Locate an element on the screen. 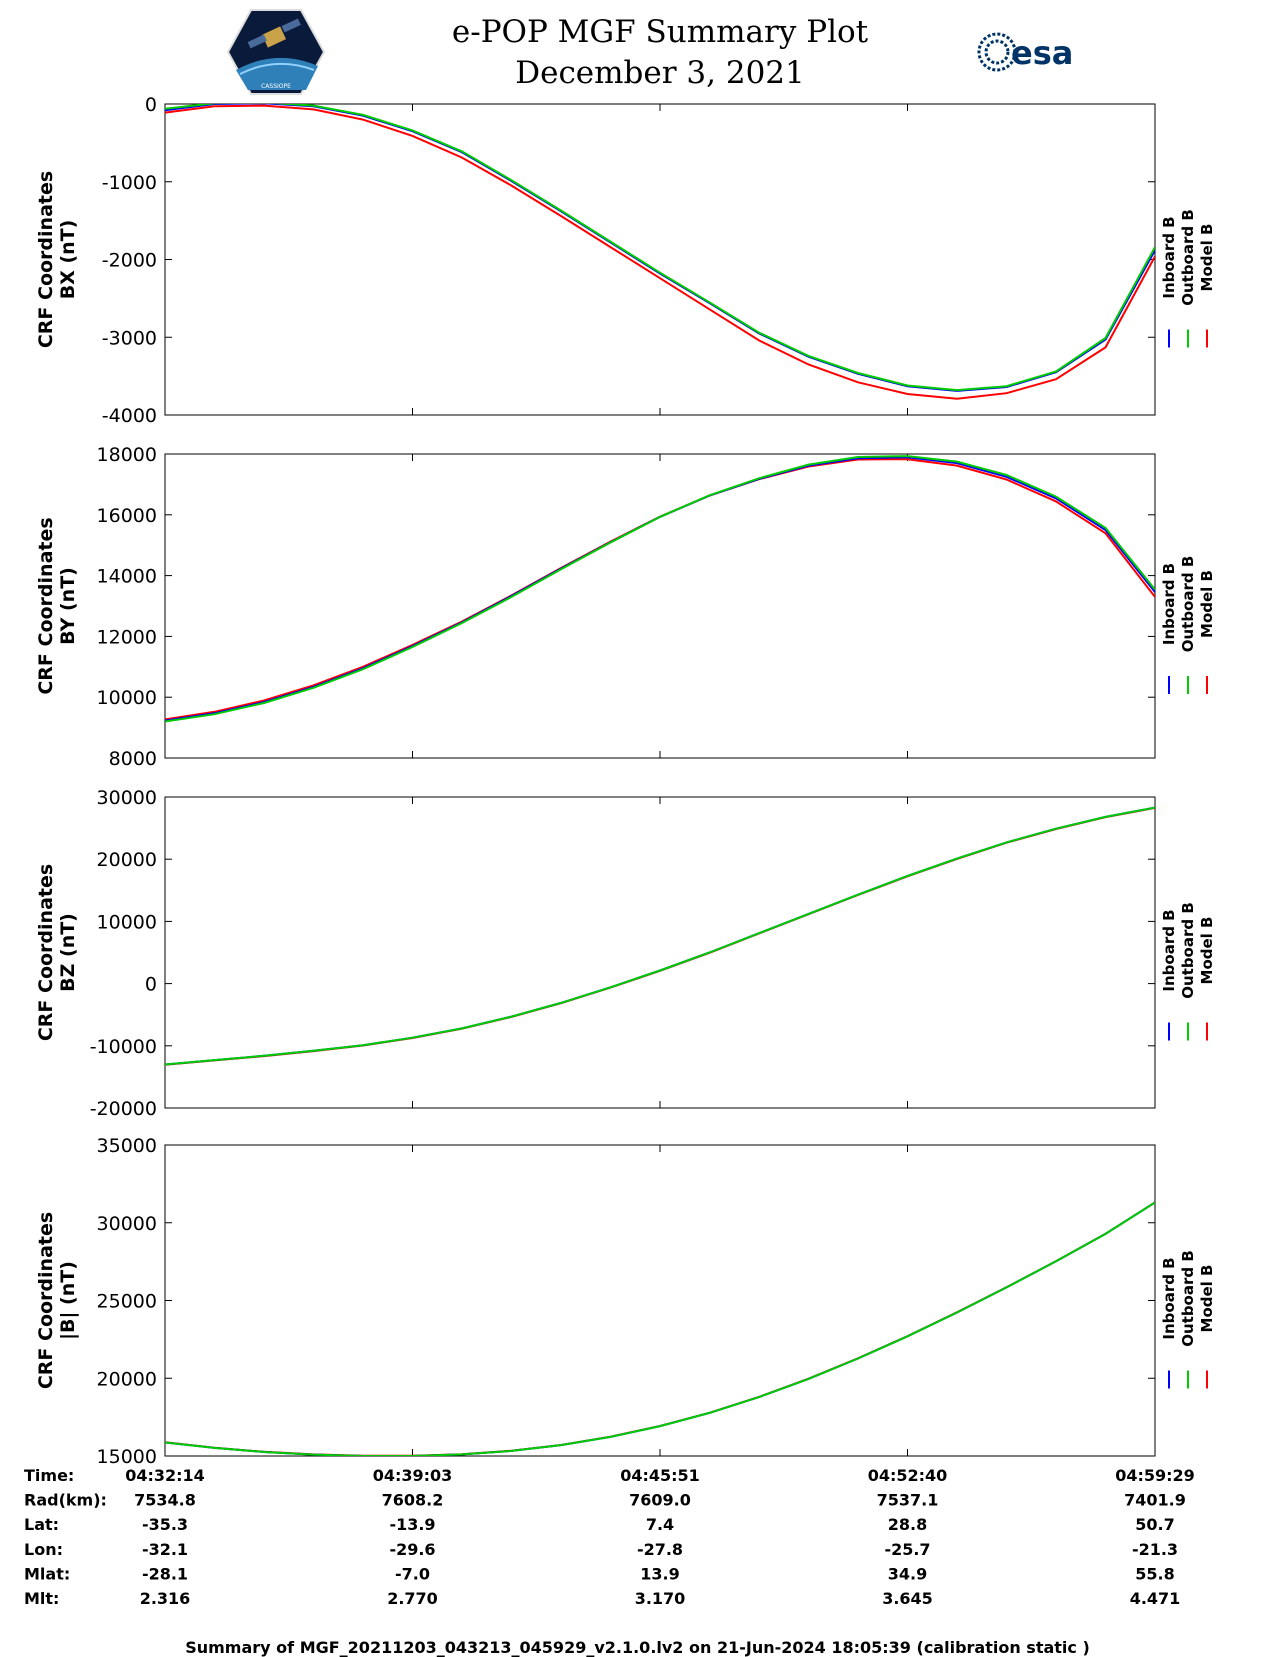 The width and height of the screenshot is (1275, 1657). y-axis-label: CRF CoordinatesBZ (nT) is located at coordinates (57, 952).